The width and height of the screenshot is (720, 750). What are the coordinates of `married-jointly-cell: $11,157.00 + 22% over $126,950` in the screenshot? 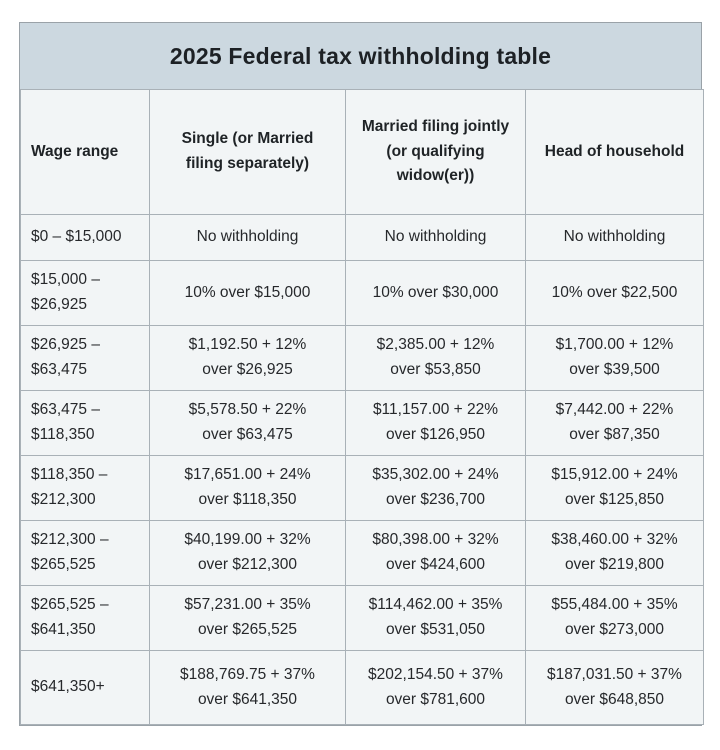 It's located at (435, 423).